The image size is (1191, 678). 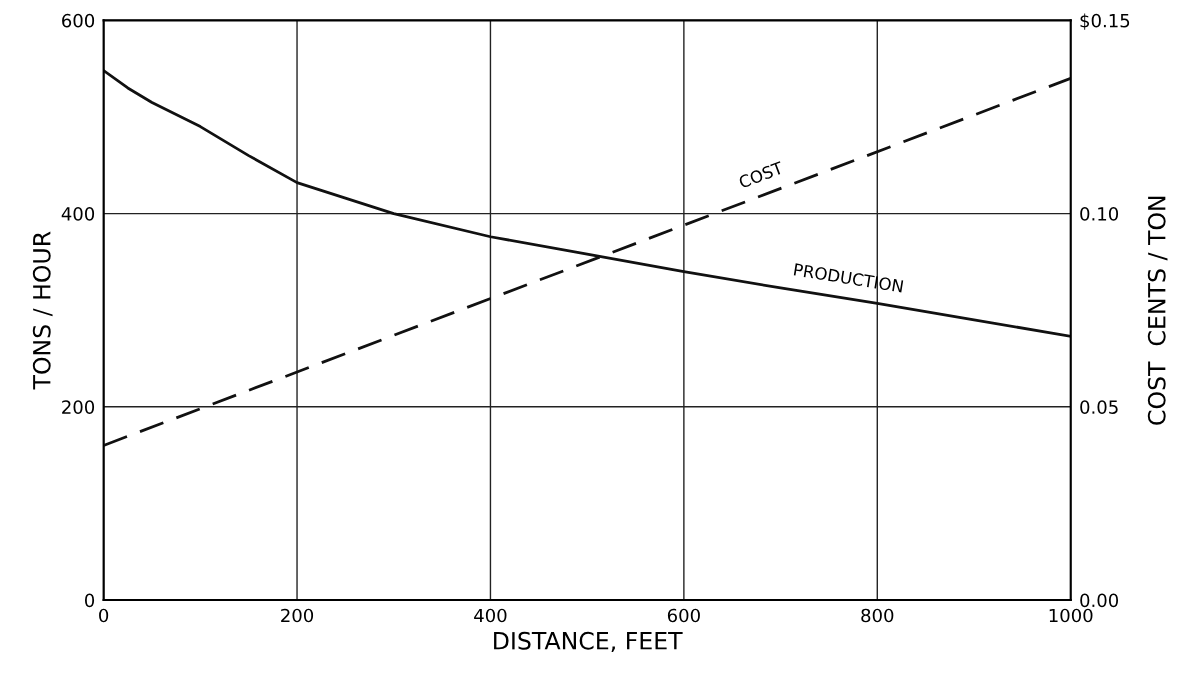 What do you see at coordinates (42, 310) in the screenshot?
I see `y-axis-title: TONS / HOUR` at bounding box center [42, 310].